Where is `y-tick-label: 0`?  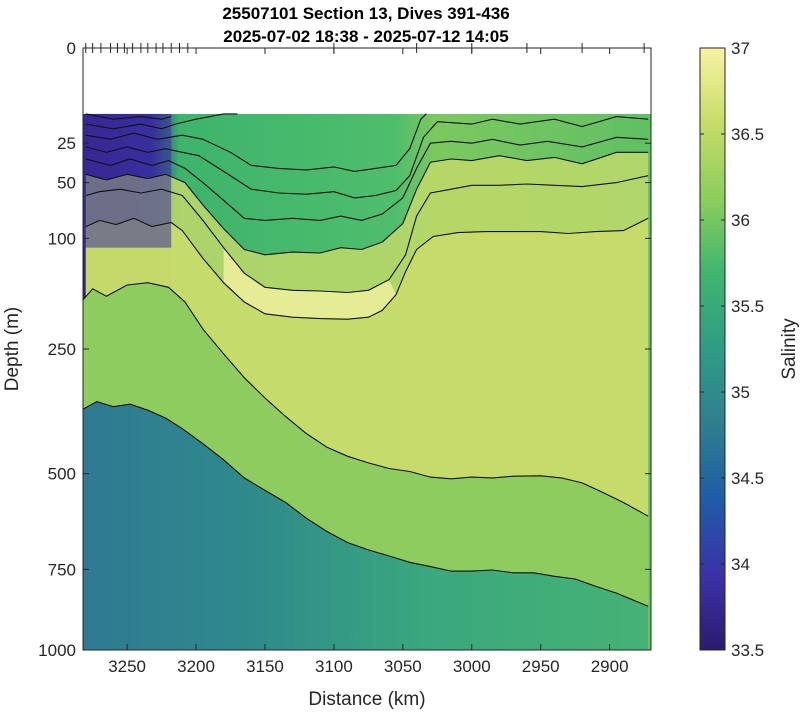 y-tick-label: 0 is located at coordinates (71, 48).